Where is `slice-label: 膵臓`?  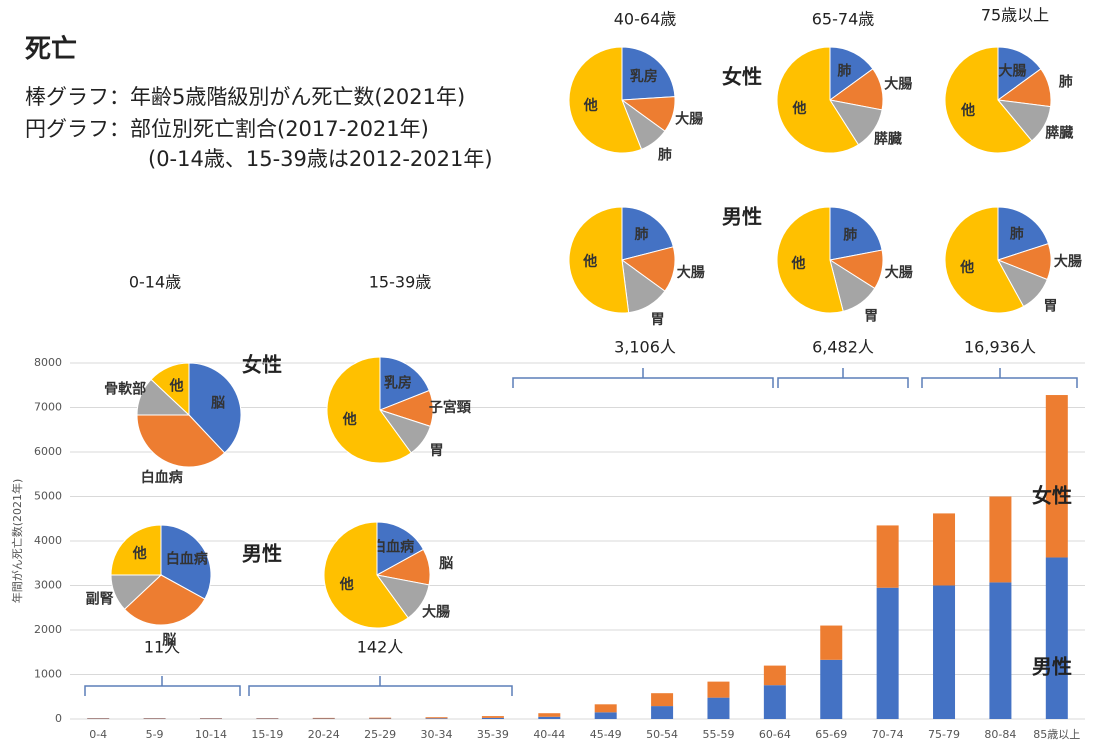
slice-label: 膵臓 is located at coordinates (1059, 133).